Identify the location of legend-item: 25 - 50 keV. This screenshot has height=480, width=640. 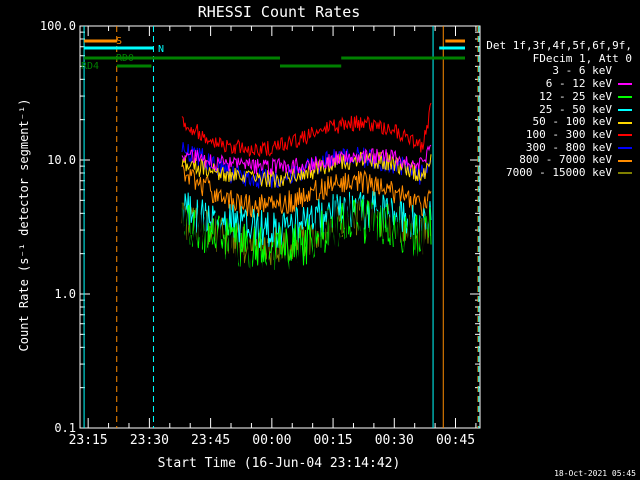
(559, 109).